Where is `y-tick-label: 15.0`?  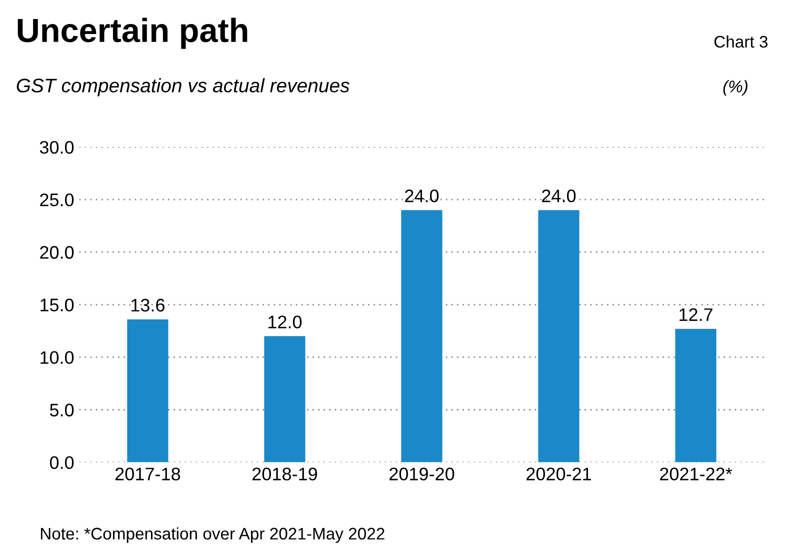 y-tick-label: 15.0 is located at coordinates (57, 305).